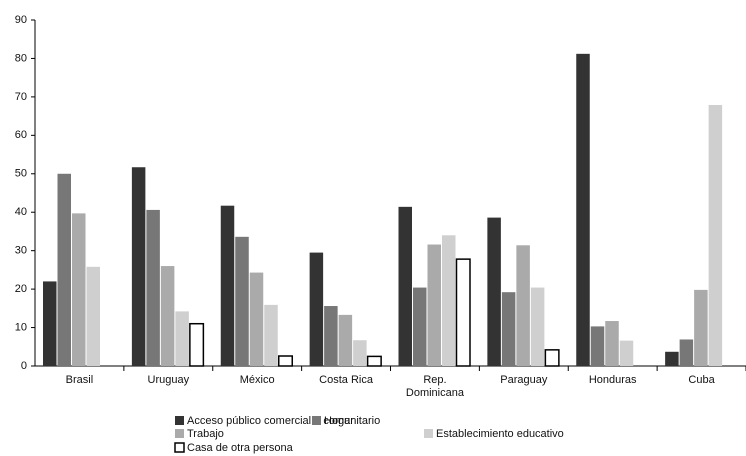 The width and height of the screenshot is (746, 456). What do you see at coordinates (701, 380) in the screenshot?
I see `x-tick-label: Cuba` at bounding box center [701, 380].